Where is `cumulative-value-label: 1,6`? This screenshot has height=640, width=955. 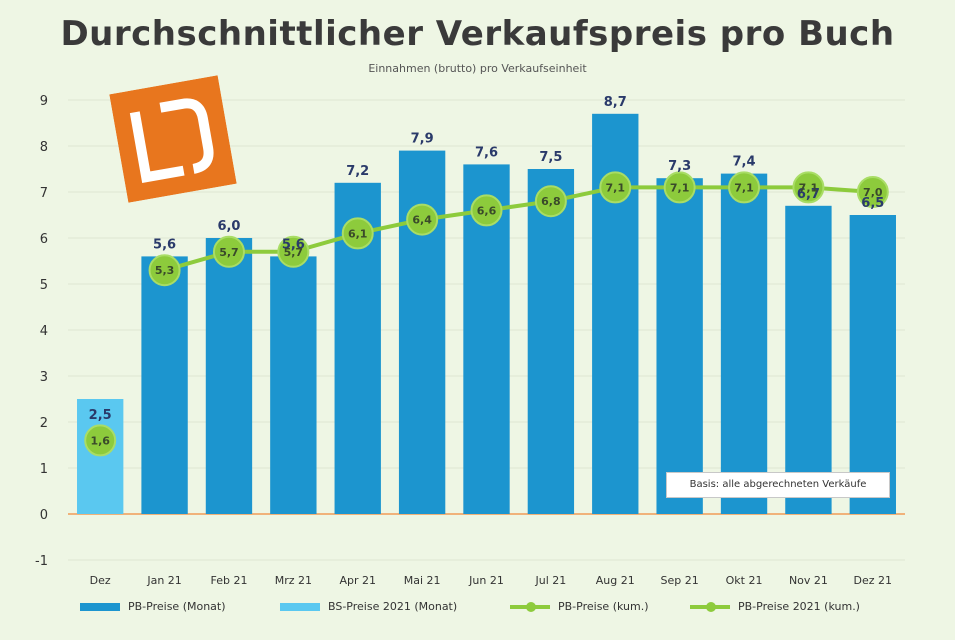
cumulative-value-label: 1,6 is located at coordinates (100, 440).